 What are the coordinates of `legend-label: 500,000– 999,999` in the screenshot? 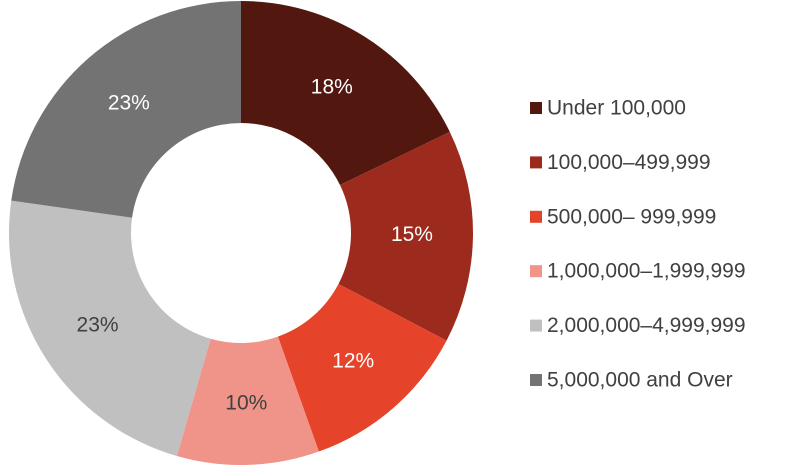 It's located at (631, 216).